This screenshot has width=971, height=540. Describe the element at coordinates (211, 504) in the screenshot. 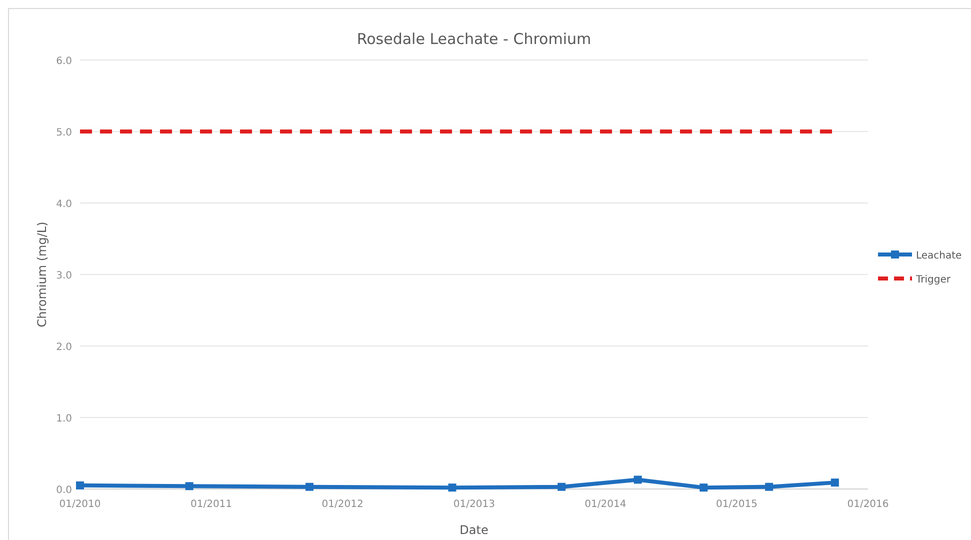

I see `x-tick-label: 01/2011` at that location.